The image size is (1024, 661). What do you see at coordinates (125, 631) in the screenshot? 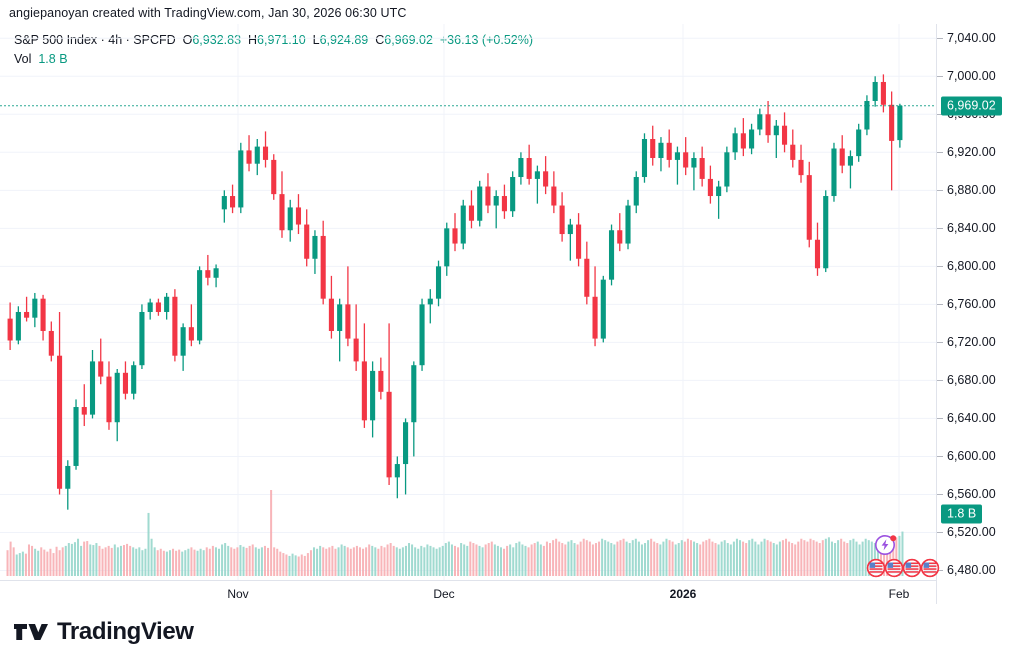
I see `tradingview-brand-text: TradingView` at bounding box center [125, 631].